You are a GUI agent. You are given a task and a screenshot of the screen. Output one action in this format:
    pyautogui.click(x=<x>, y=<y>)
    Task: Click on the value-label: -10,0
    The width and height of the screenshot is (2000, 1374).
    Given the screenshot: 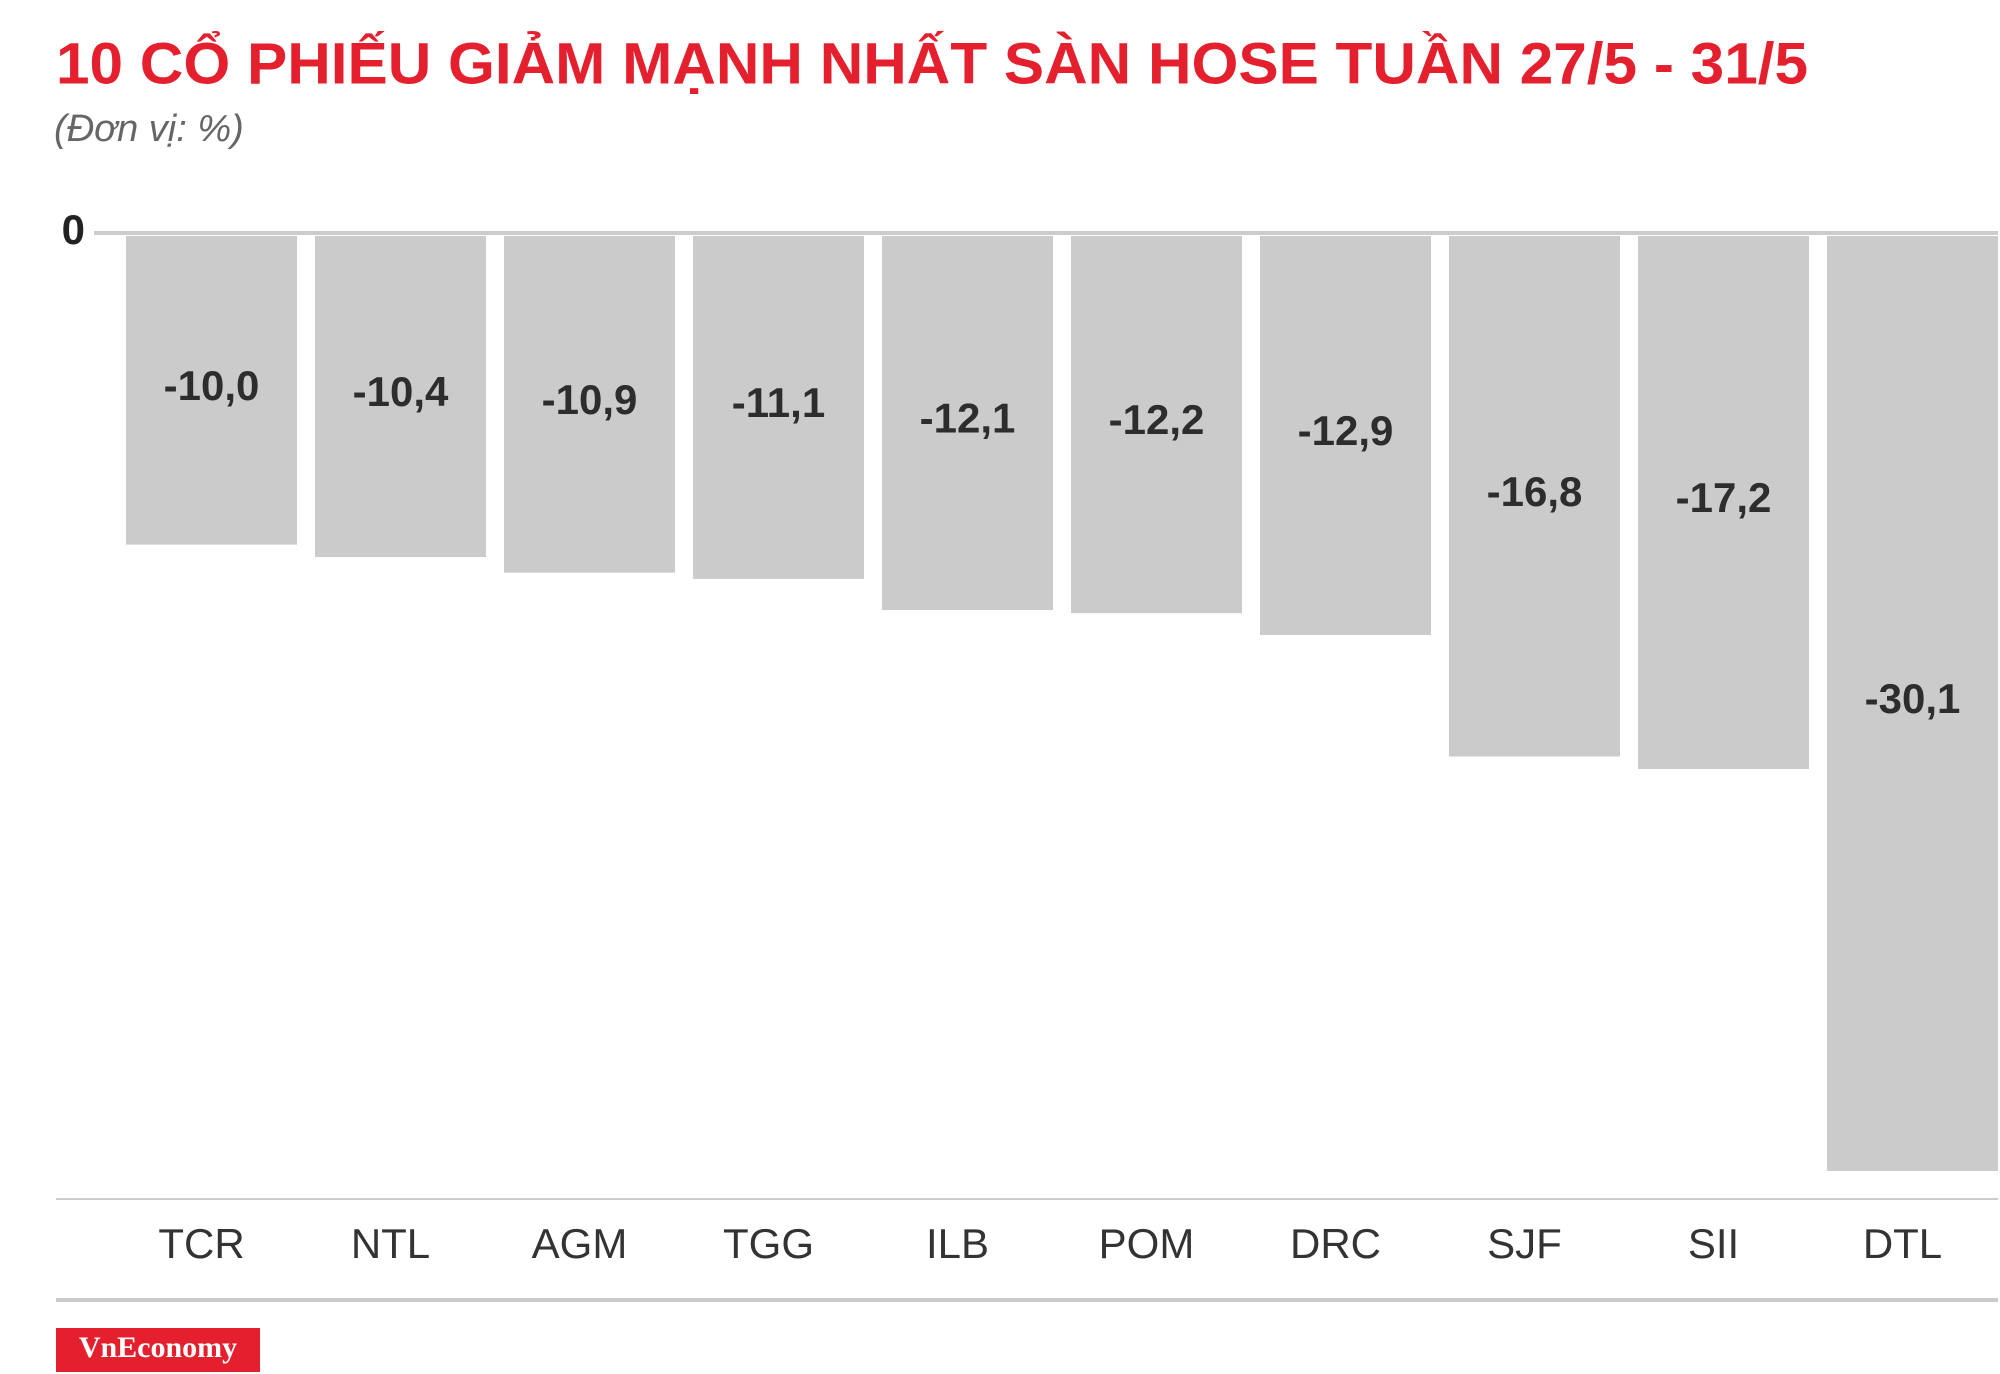 What is the action you would take?
    pyautogui.click(x=212, y=385)
    